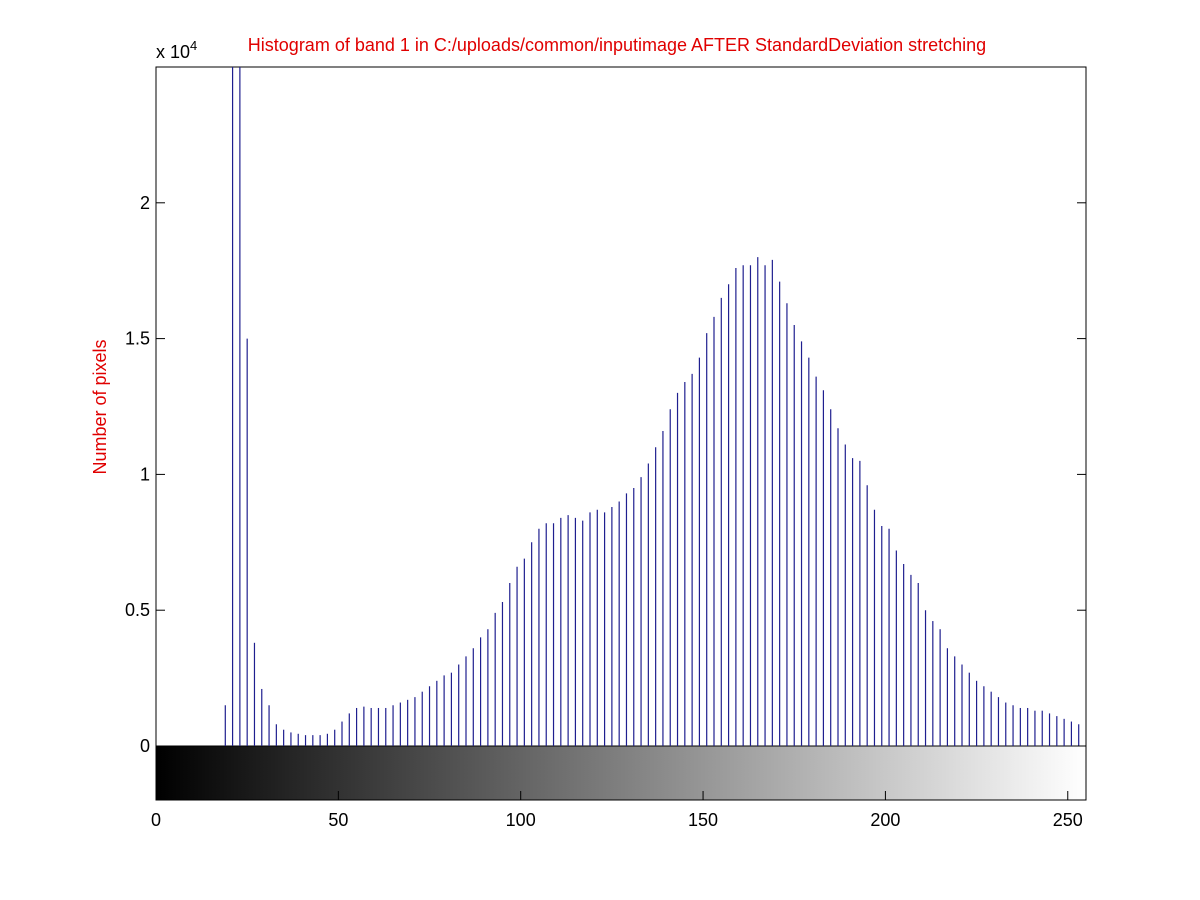 Image resolution: width=1200 pixels, height=900 pixels. What do you see at coordinates (1068, 820) in the screenshot?
I see `x-tick-label: 250` at bounding box center [1068, 820].